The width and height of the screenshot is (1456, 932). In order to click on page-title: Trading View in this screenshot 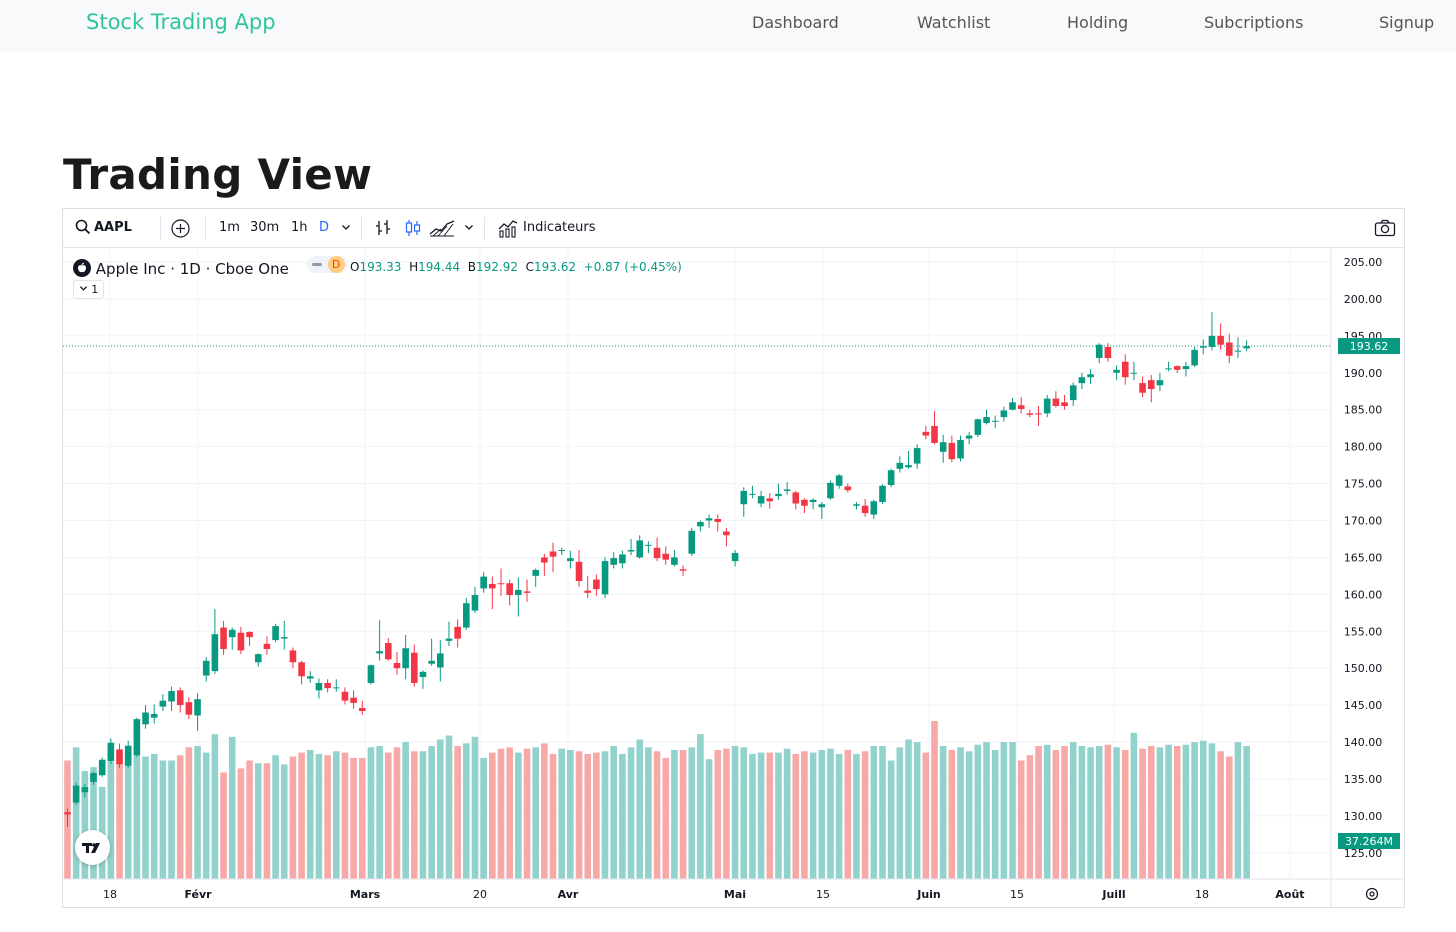, I will do `click(218, 174)`.